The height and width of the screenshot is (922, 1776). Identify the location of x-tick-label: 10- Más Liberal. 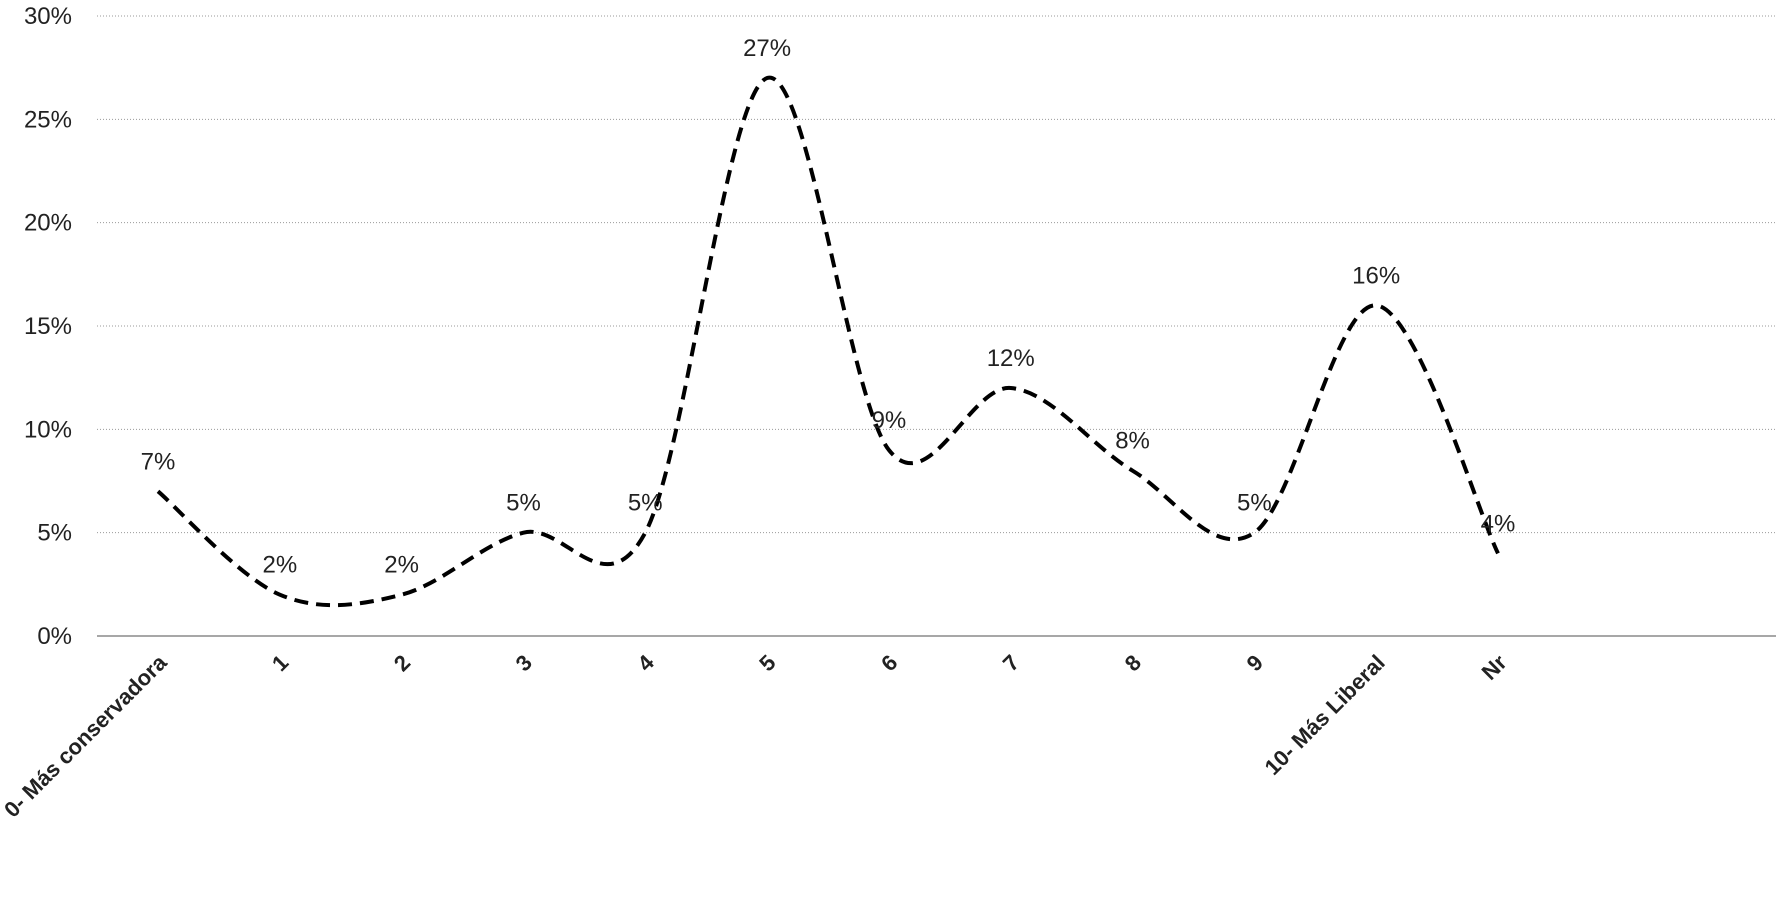
(1325, 715).